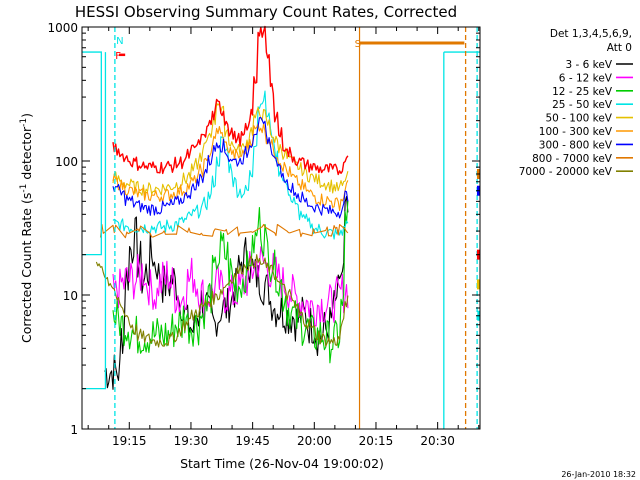 Image resolution: width=640 pixels, height=480 pixels. What do you see at coordinates (582, 105) in the screenshot?
I see `legend-label: 25 - 50 keV` at bounding box center [582, 105].